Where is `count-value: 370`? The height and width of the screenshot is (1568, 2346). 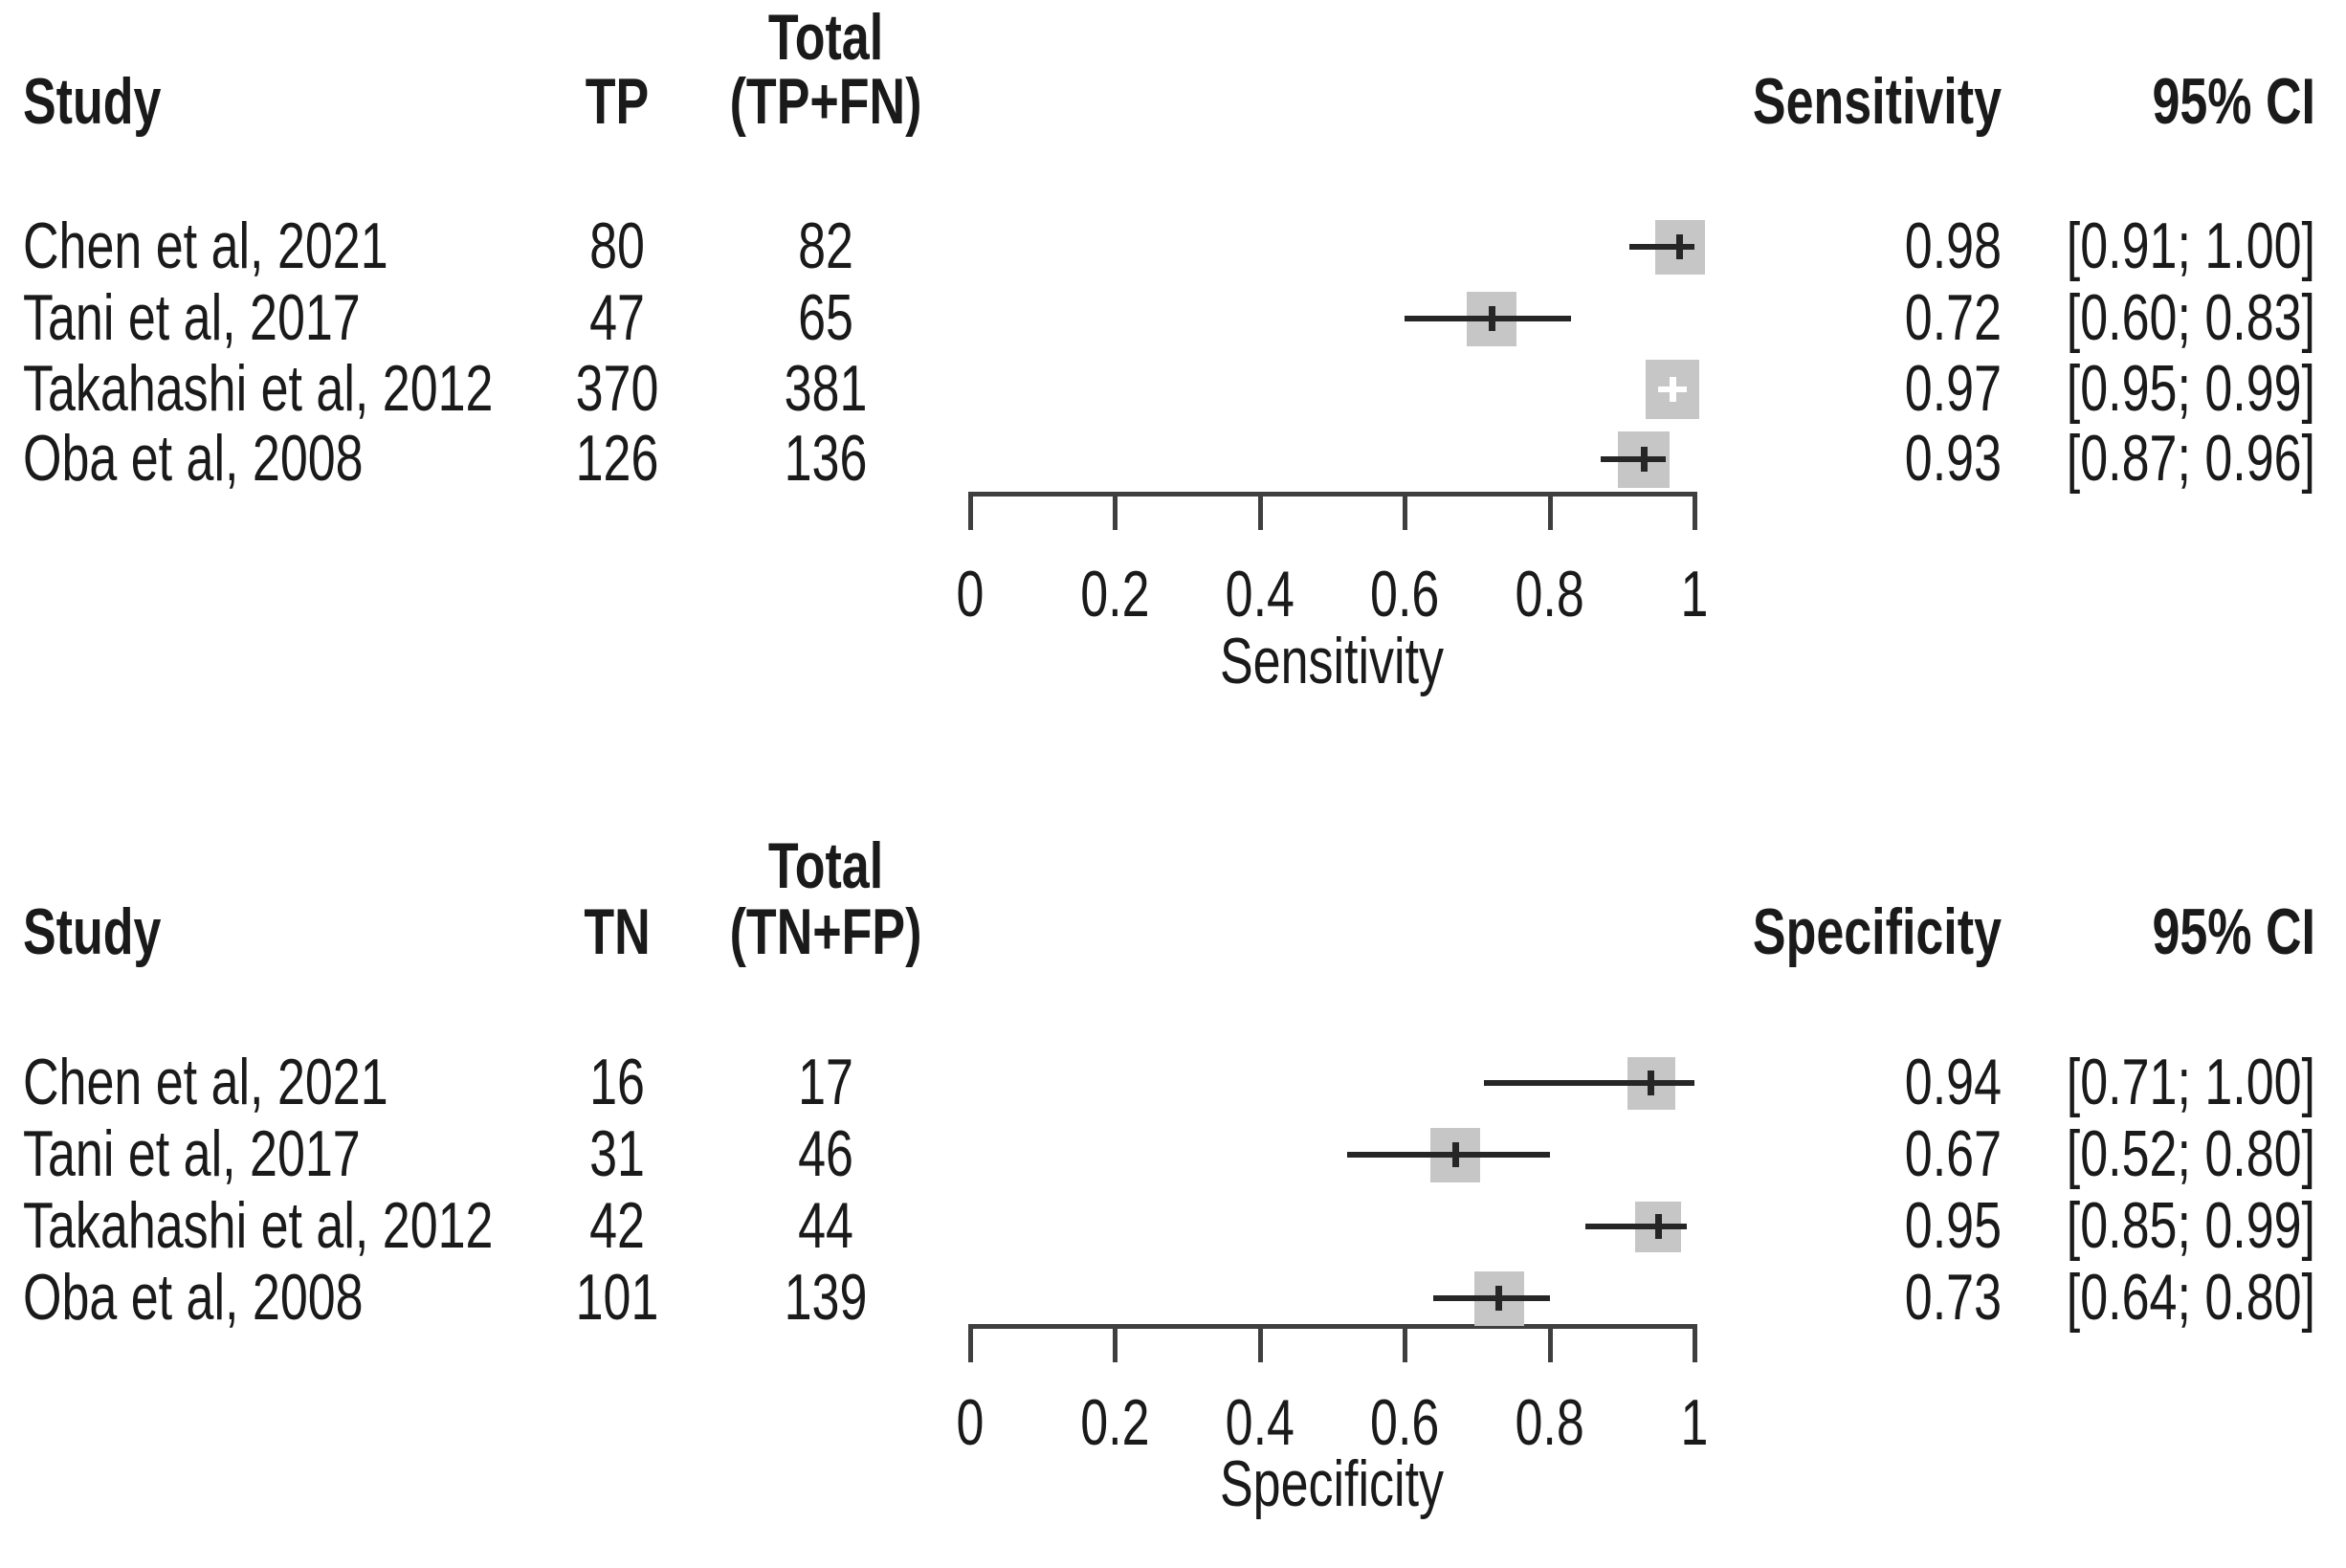 count-value: 370 is located at coordinates (617, 389).